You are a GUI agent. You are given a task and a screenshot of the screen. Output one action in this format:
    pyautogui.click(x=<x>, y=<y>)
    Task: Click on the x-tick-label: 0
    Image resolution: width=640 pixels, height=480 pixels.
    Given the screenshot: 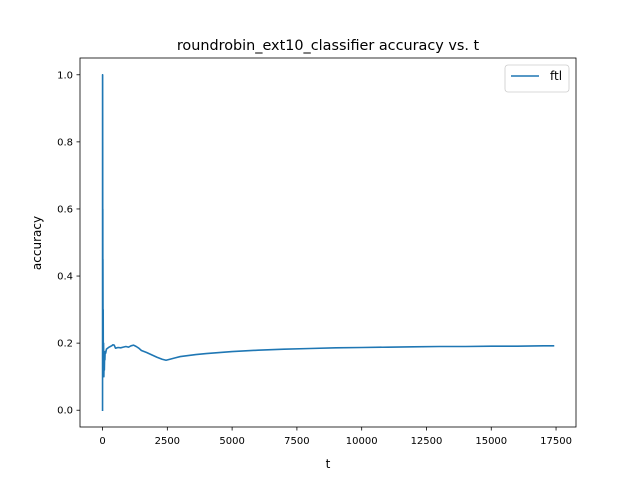 What is the action you would take?
    pyautogui.click(x=102, y=441)
    